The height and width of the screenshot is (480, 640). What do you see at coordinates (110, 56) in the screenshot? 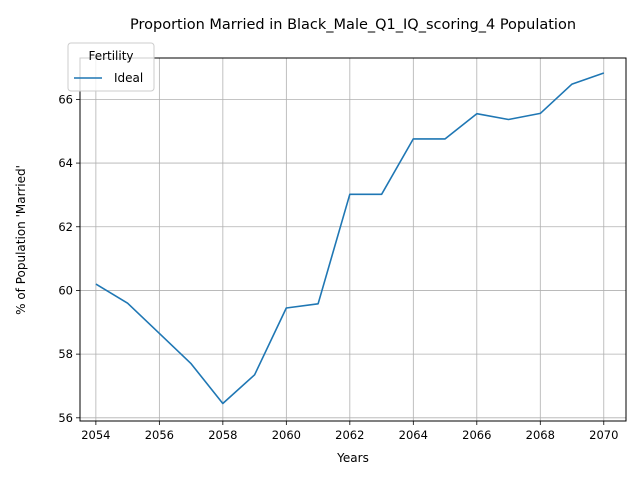
I see `legend-title: Fertility` at bounding box center [110, 56].